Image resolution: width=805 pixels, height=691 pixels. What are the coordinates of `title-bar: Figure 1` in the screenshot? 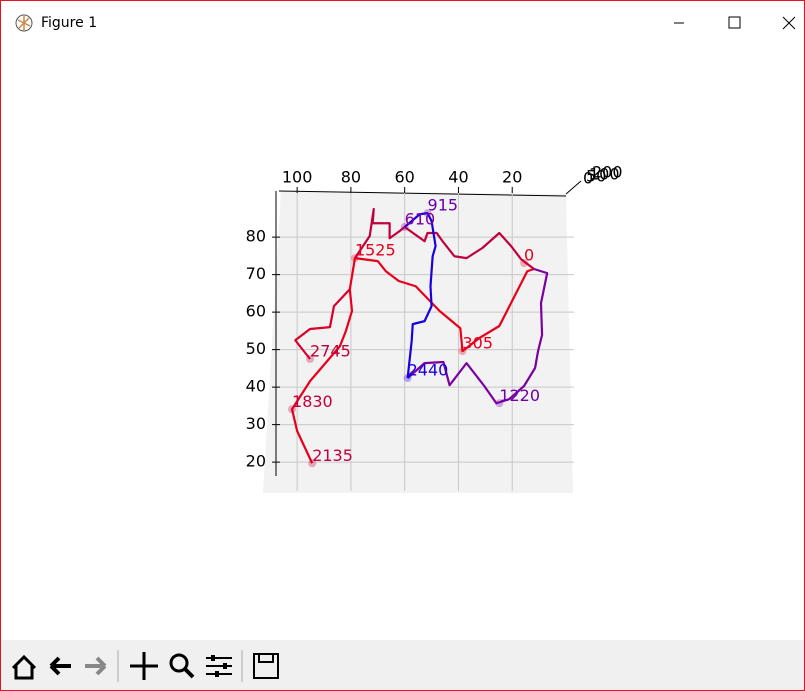 It's located at (402, 23).